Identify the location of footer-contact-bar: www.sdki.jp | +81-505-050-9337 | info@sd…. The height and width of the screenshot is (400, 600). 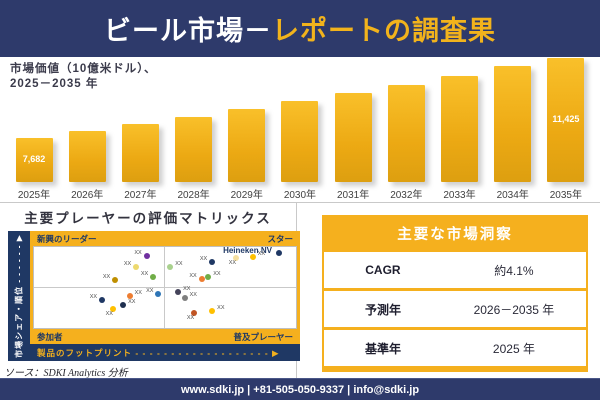
(300, 389).